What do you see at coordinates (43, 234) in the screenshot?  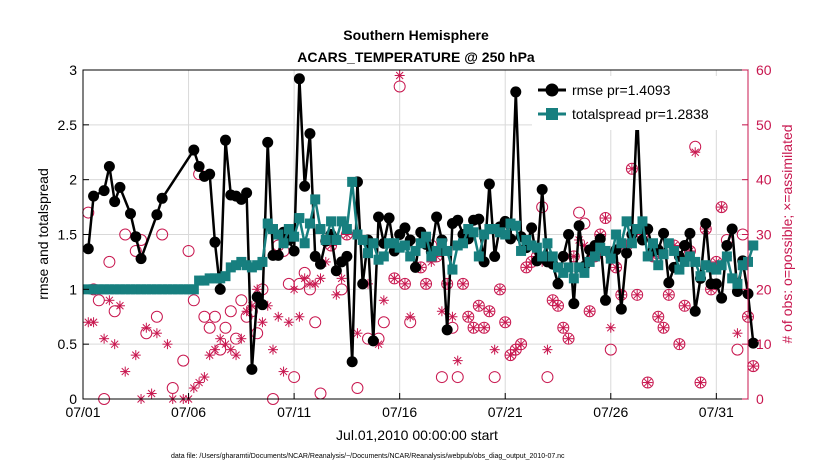 I see `y-axis-label: rmse and totalspread` at bounding box center [43, 234].